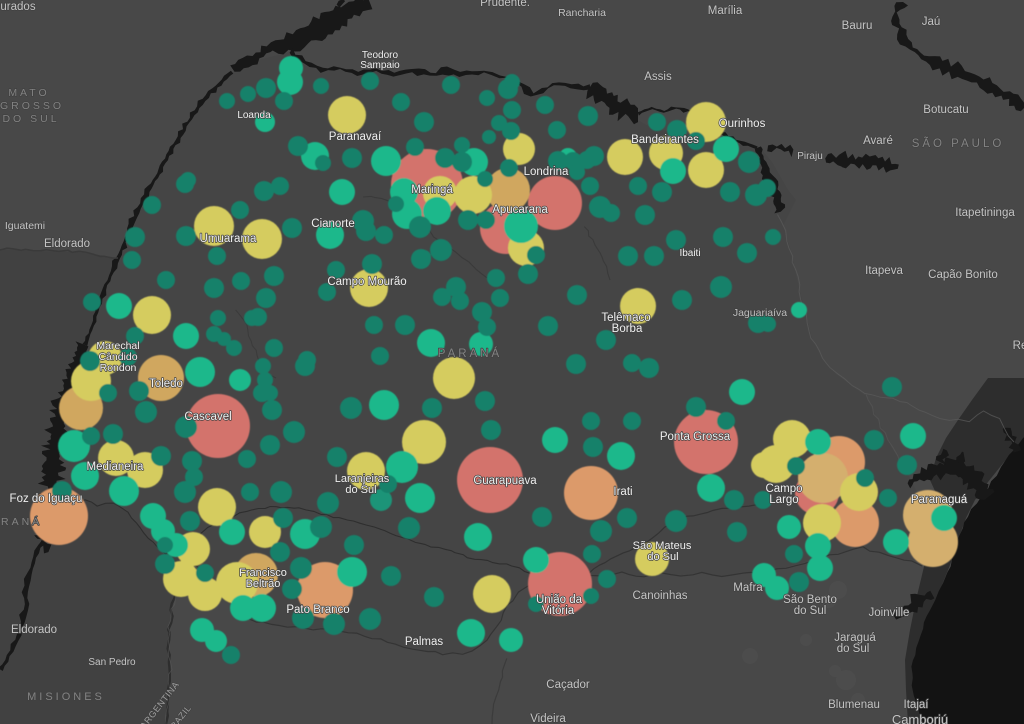 This screenshot has width=1024, height=724. What do you see at coordinates (945, 110) in the screenshot?
I see `svg-text: Botucatu` at bounding box center [945, 110].